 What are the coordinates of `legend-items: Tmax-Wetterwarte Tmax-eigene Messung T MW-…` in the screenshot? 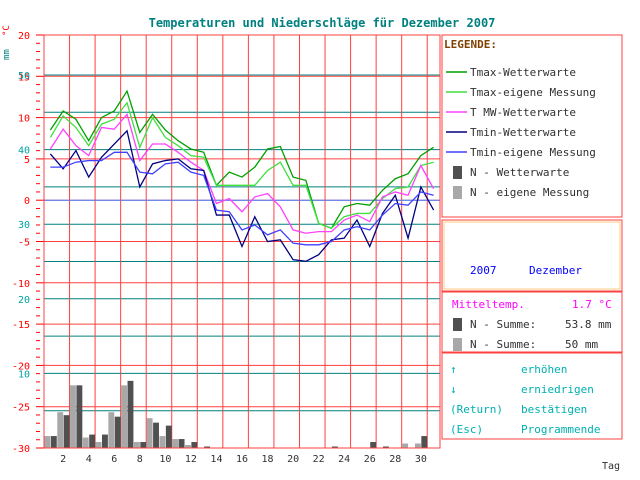 It's located at (521, 132).